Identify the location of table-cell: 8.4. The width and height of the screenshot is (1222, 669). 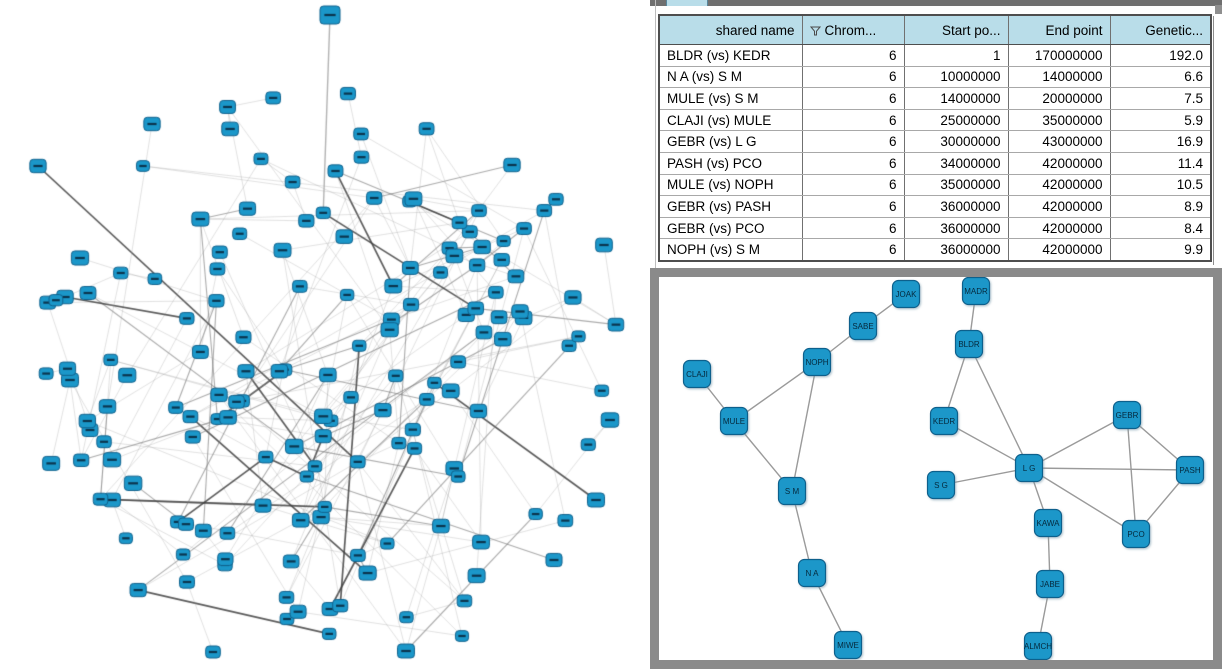
(1160, 228).